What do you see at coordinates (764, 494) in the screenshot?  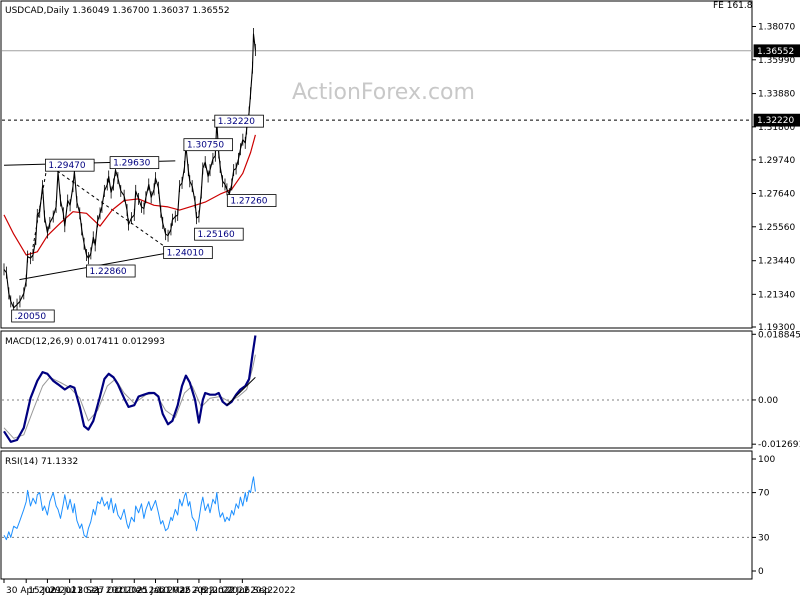 I see `rsi-tick-label: 70` at bounding box center [764, 494].